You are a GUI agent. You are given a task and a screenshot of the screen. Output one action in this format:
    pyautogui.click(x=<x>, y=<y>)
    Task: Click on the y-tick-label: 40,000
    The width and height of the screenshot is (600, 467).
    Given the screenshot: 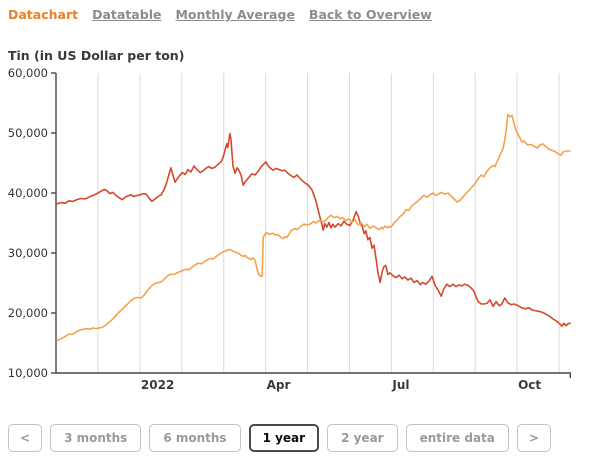 What is the action you would take?
    pyautogui.click(x=28, y=193)
    